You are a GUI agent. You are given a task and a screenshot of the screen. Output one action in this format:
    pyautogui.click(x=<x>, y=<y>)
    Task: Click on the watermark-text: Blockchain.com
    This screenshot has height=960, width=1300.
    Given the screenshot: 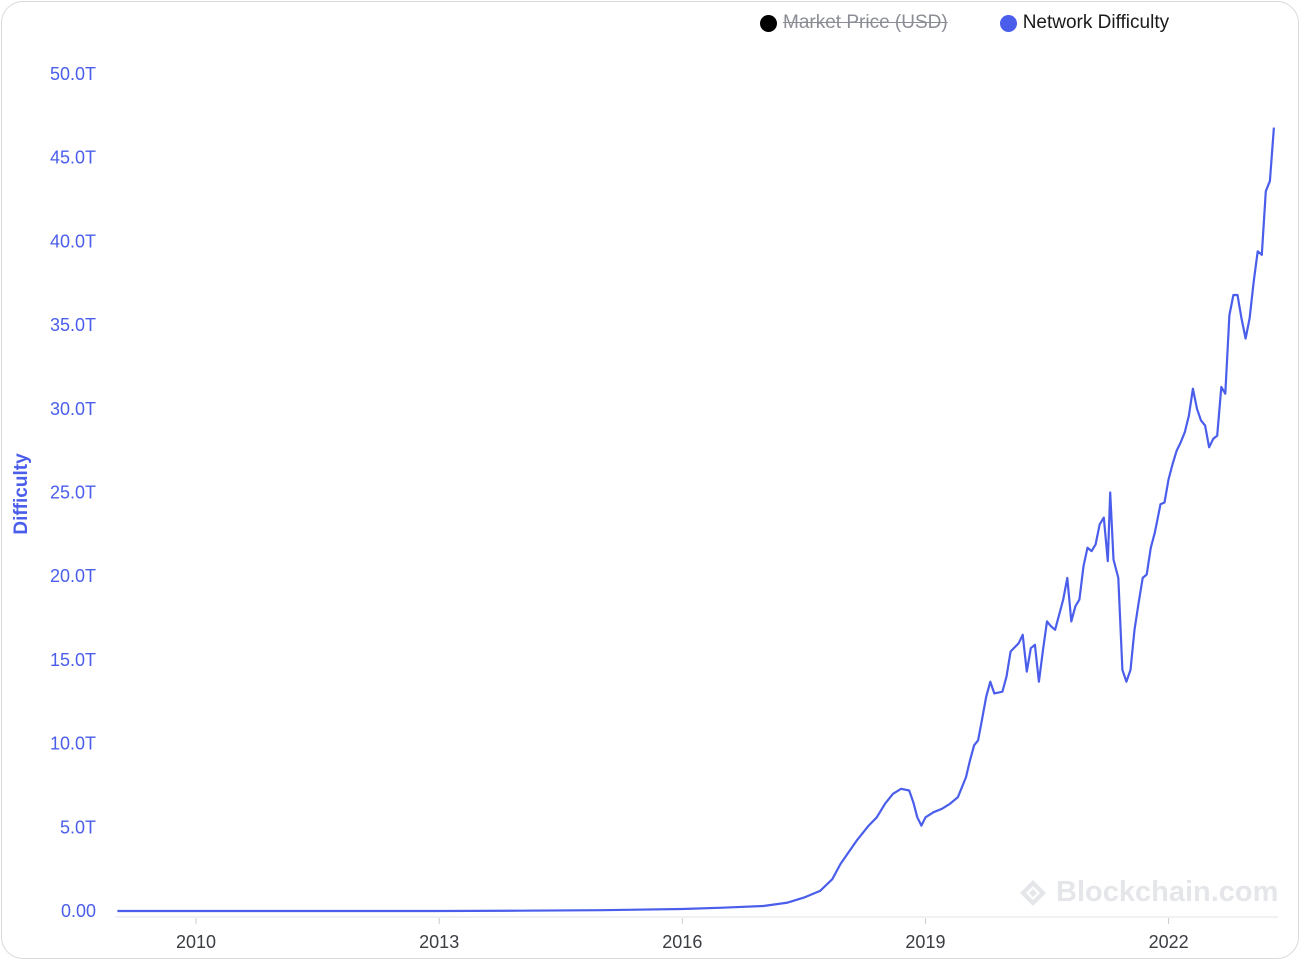 What is the action you would take?
    pyautogui.click(x=1167, y=892)
    